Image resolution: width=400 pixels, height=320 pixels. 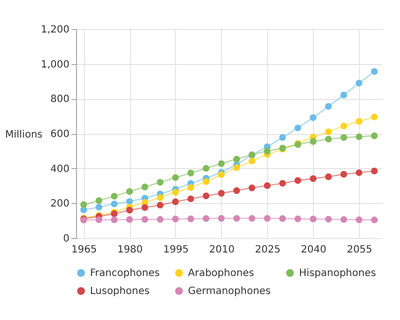 I want to click on y-tick-label: 800, so click(x=60, y=100).